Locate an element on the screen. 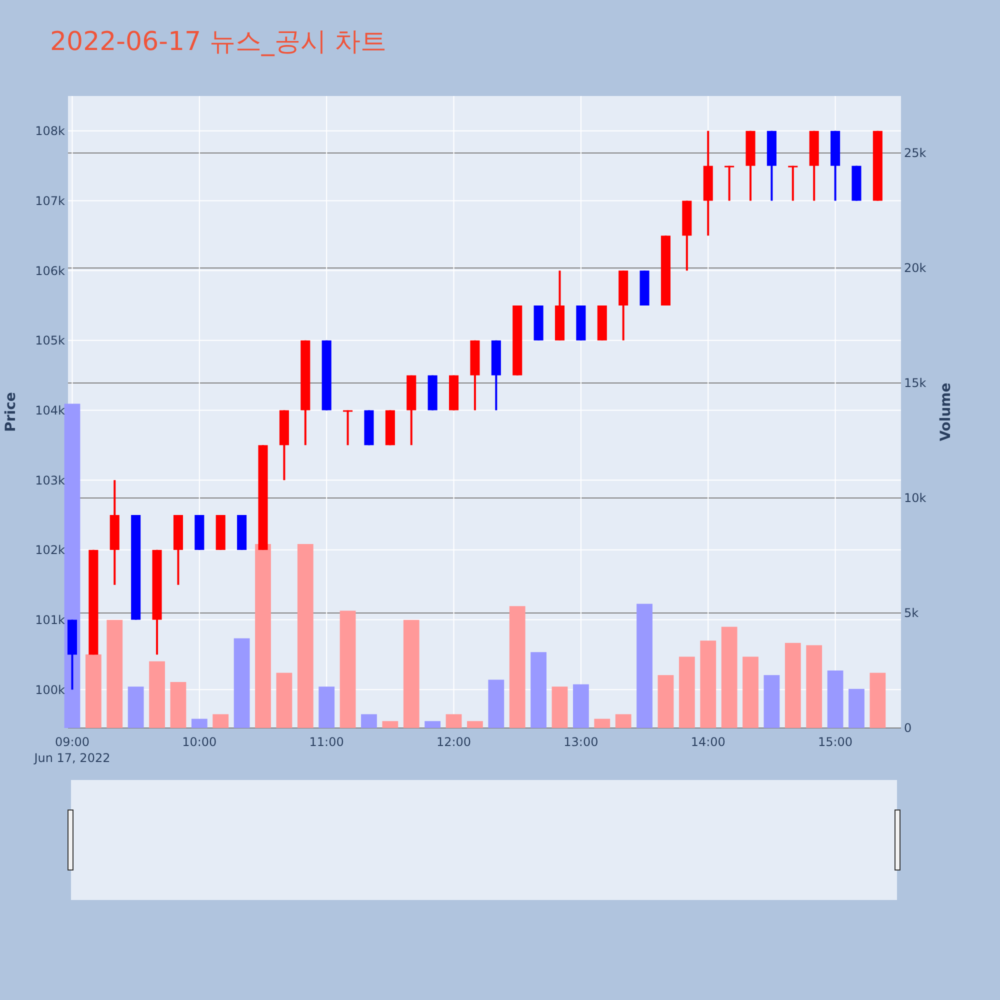 This screenshot has height=1000, width=1000. x-tick-label: 14:00 is located at coordinates (708, 742).